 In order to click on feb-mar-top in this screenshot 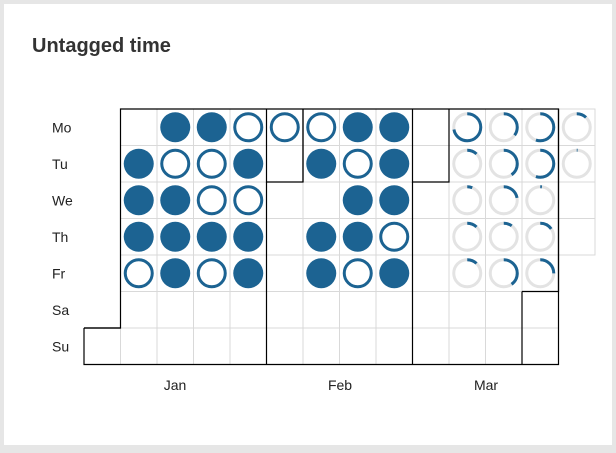, I will do `click(430, 146)`.